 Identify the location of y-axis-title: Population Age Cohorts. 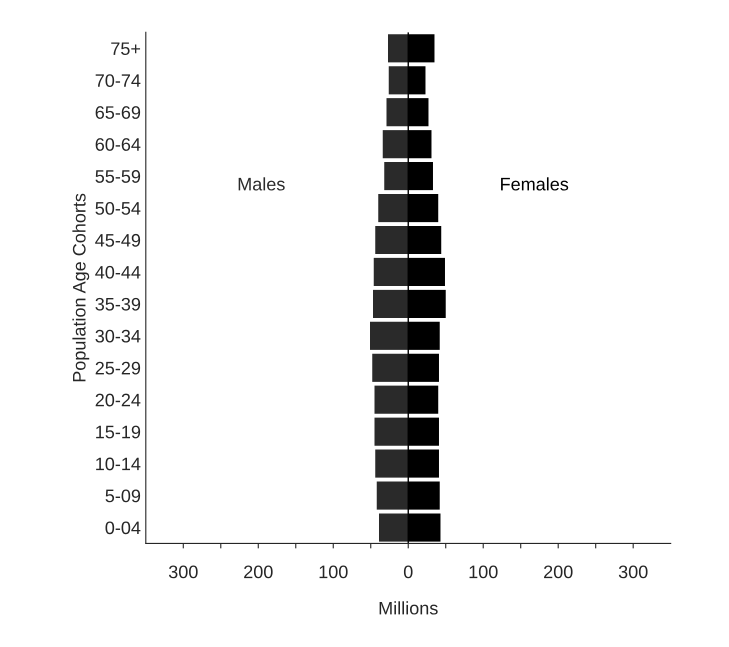
(81, 288).